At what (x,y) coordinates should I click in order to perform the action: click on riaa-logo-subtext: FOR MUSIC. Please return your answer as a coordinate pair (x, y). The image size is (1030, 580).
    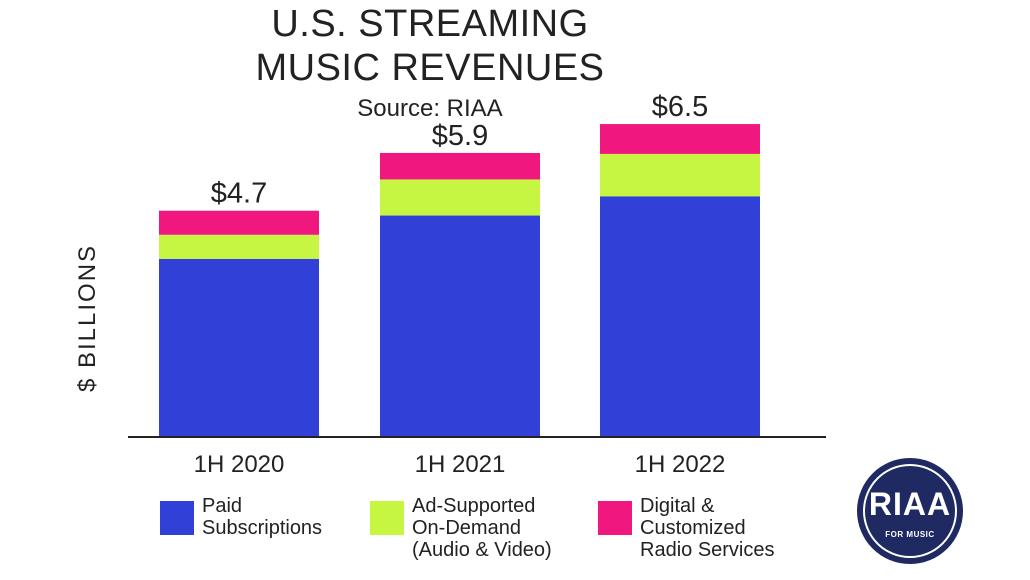
    Looking at the image, I should click on (910, 534).